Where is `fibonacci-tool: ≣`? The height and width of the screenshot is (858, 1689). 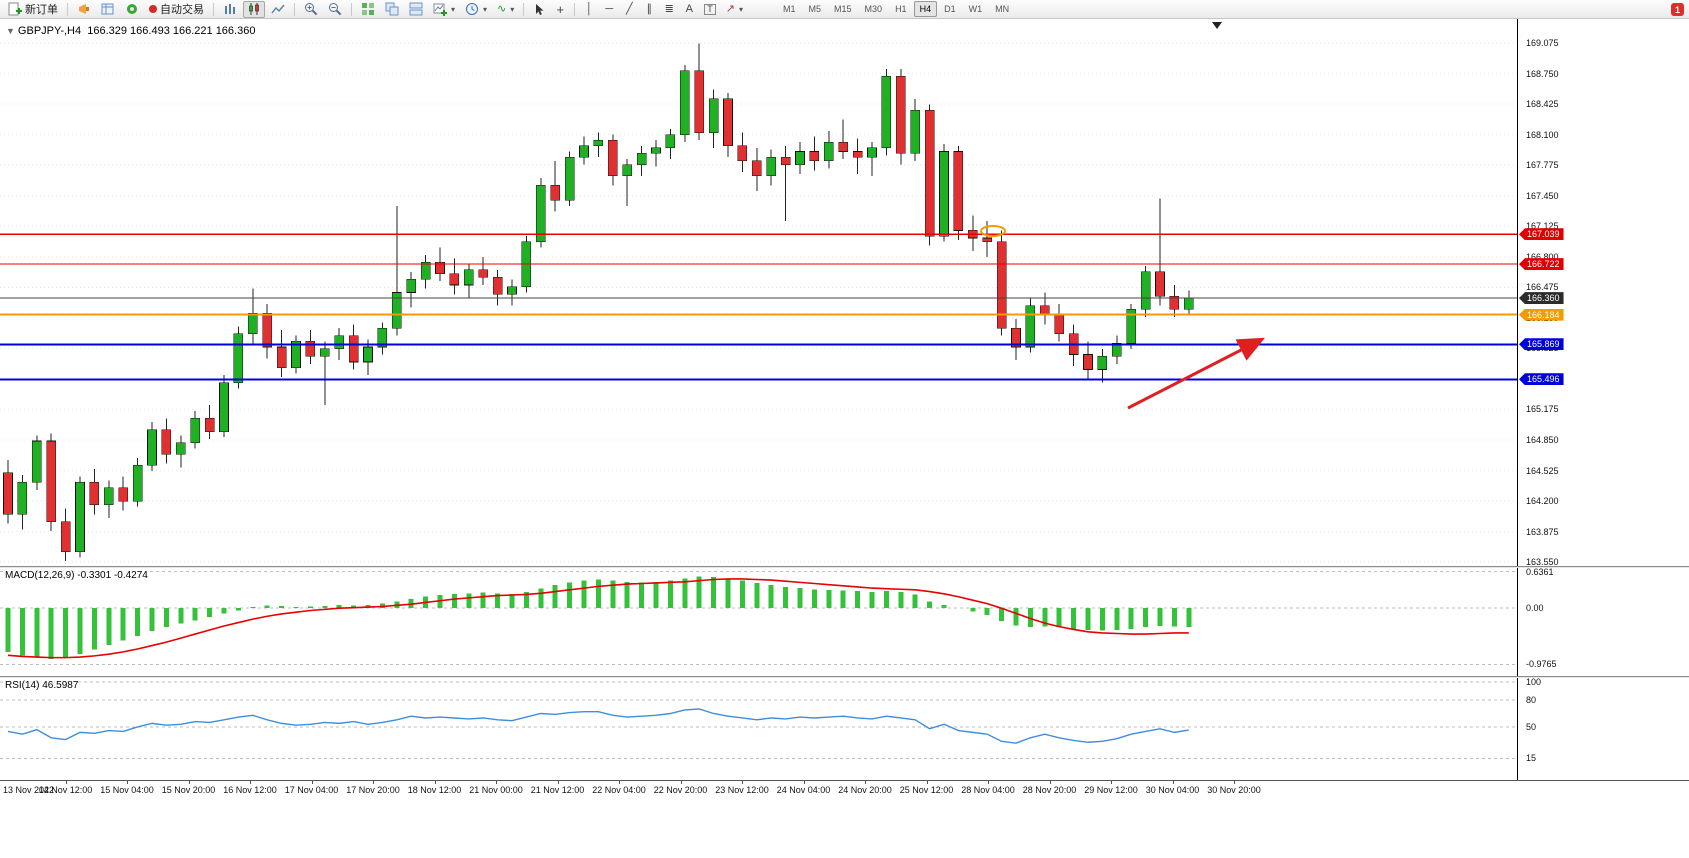 fibonacci-tool: ≣ is located at coordinates (669, 9).